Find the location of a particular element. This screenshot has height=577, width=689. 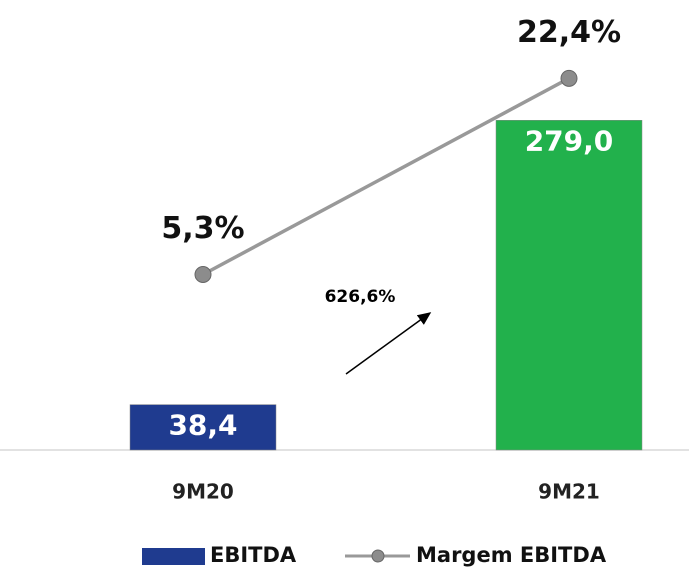

data-label: 38,4 is located at coordinates (202, 425).